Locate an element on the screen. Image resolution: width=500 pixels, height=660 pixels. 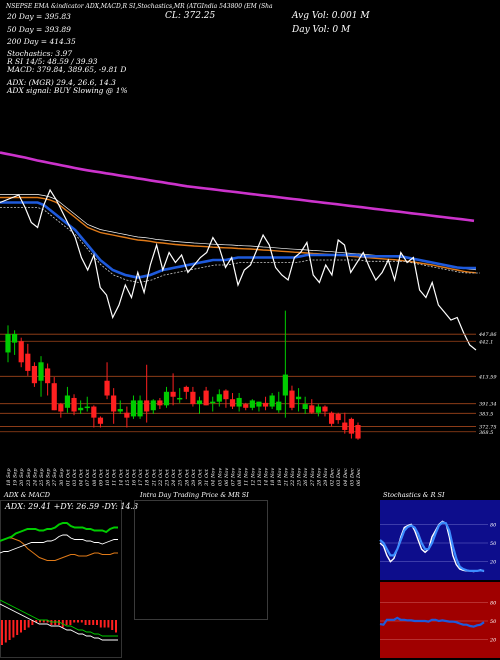
x-tick-label: 05 Dec is located at coordinates (352, 477).